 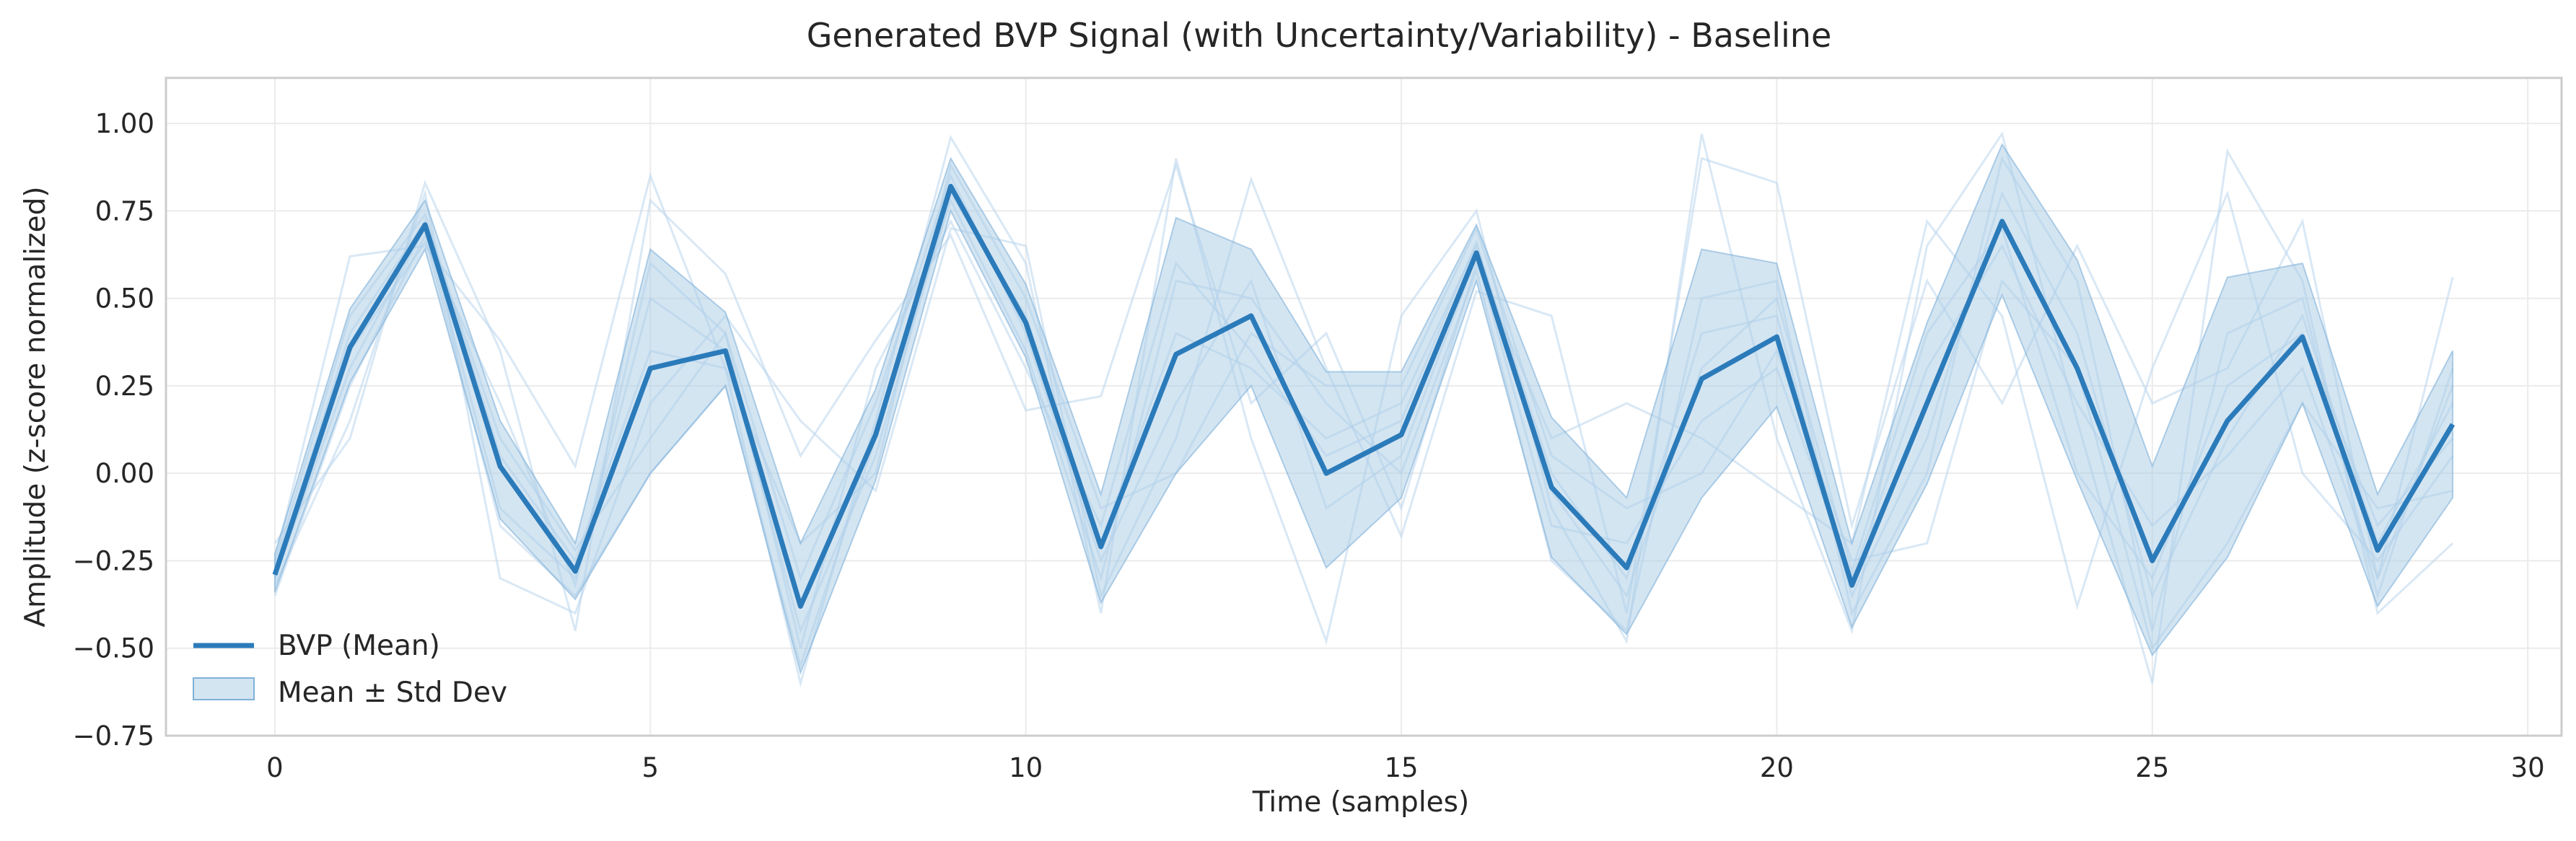 What do you see at coordinates (1777, 767) in the screenshot?
I see `x-tick-label-4: 20` at bounding box center [1777, 767].